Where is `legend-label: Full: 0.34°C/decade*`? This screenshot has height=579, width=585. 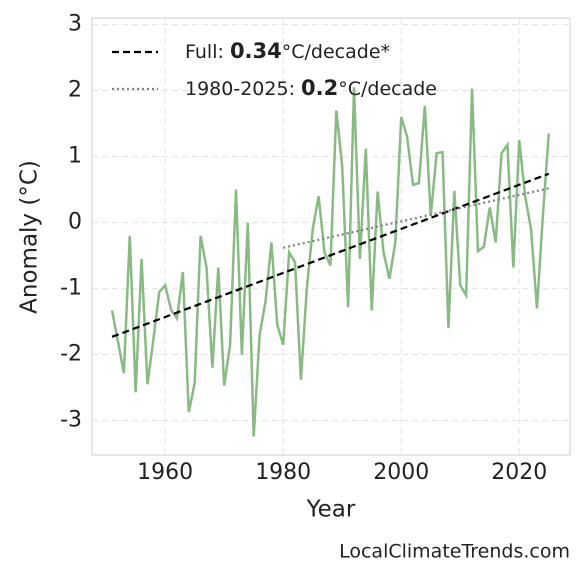 legend-label: Full: 0.34°C/decade* is located at coordinates (287, 51).